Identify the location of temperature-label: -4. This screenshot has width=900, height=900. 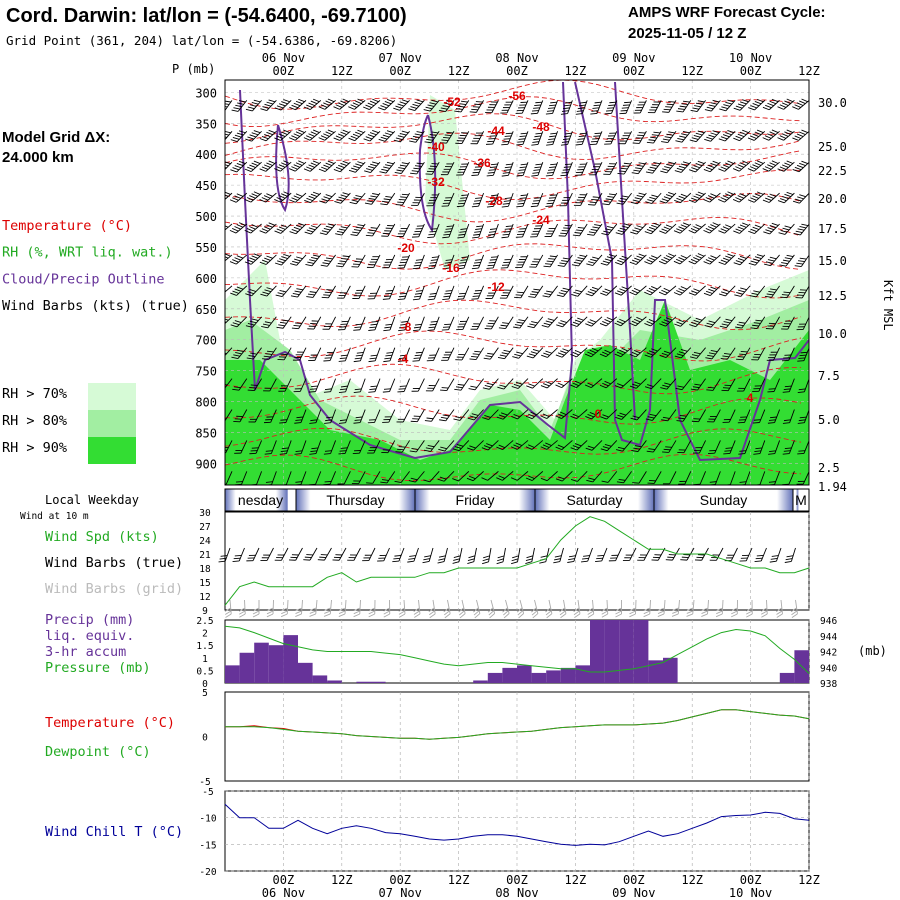
(403, 359).